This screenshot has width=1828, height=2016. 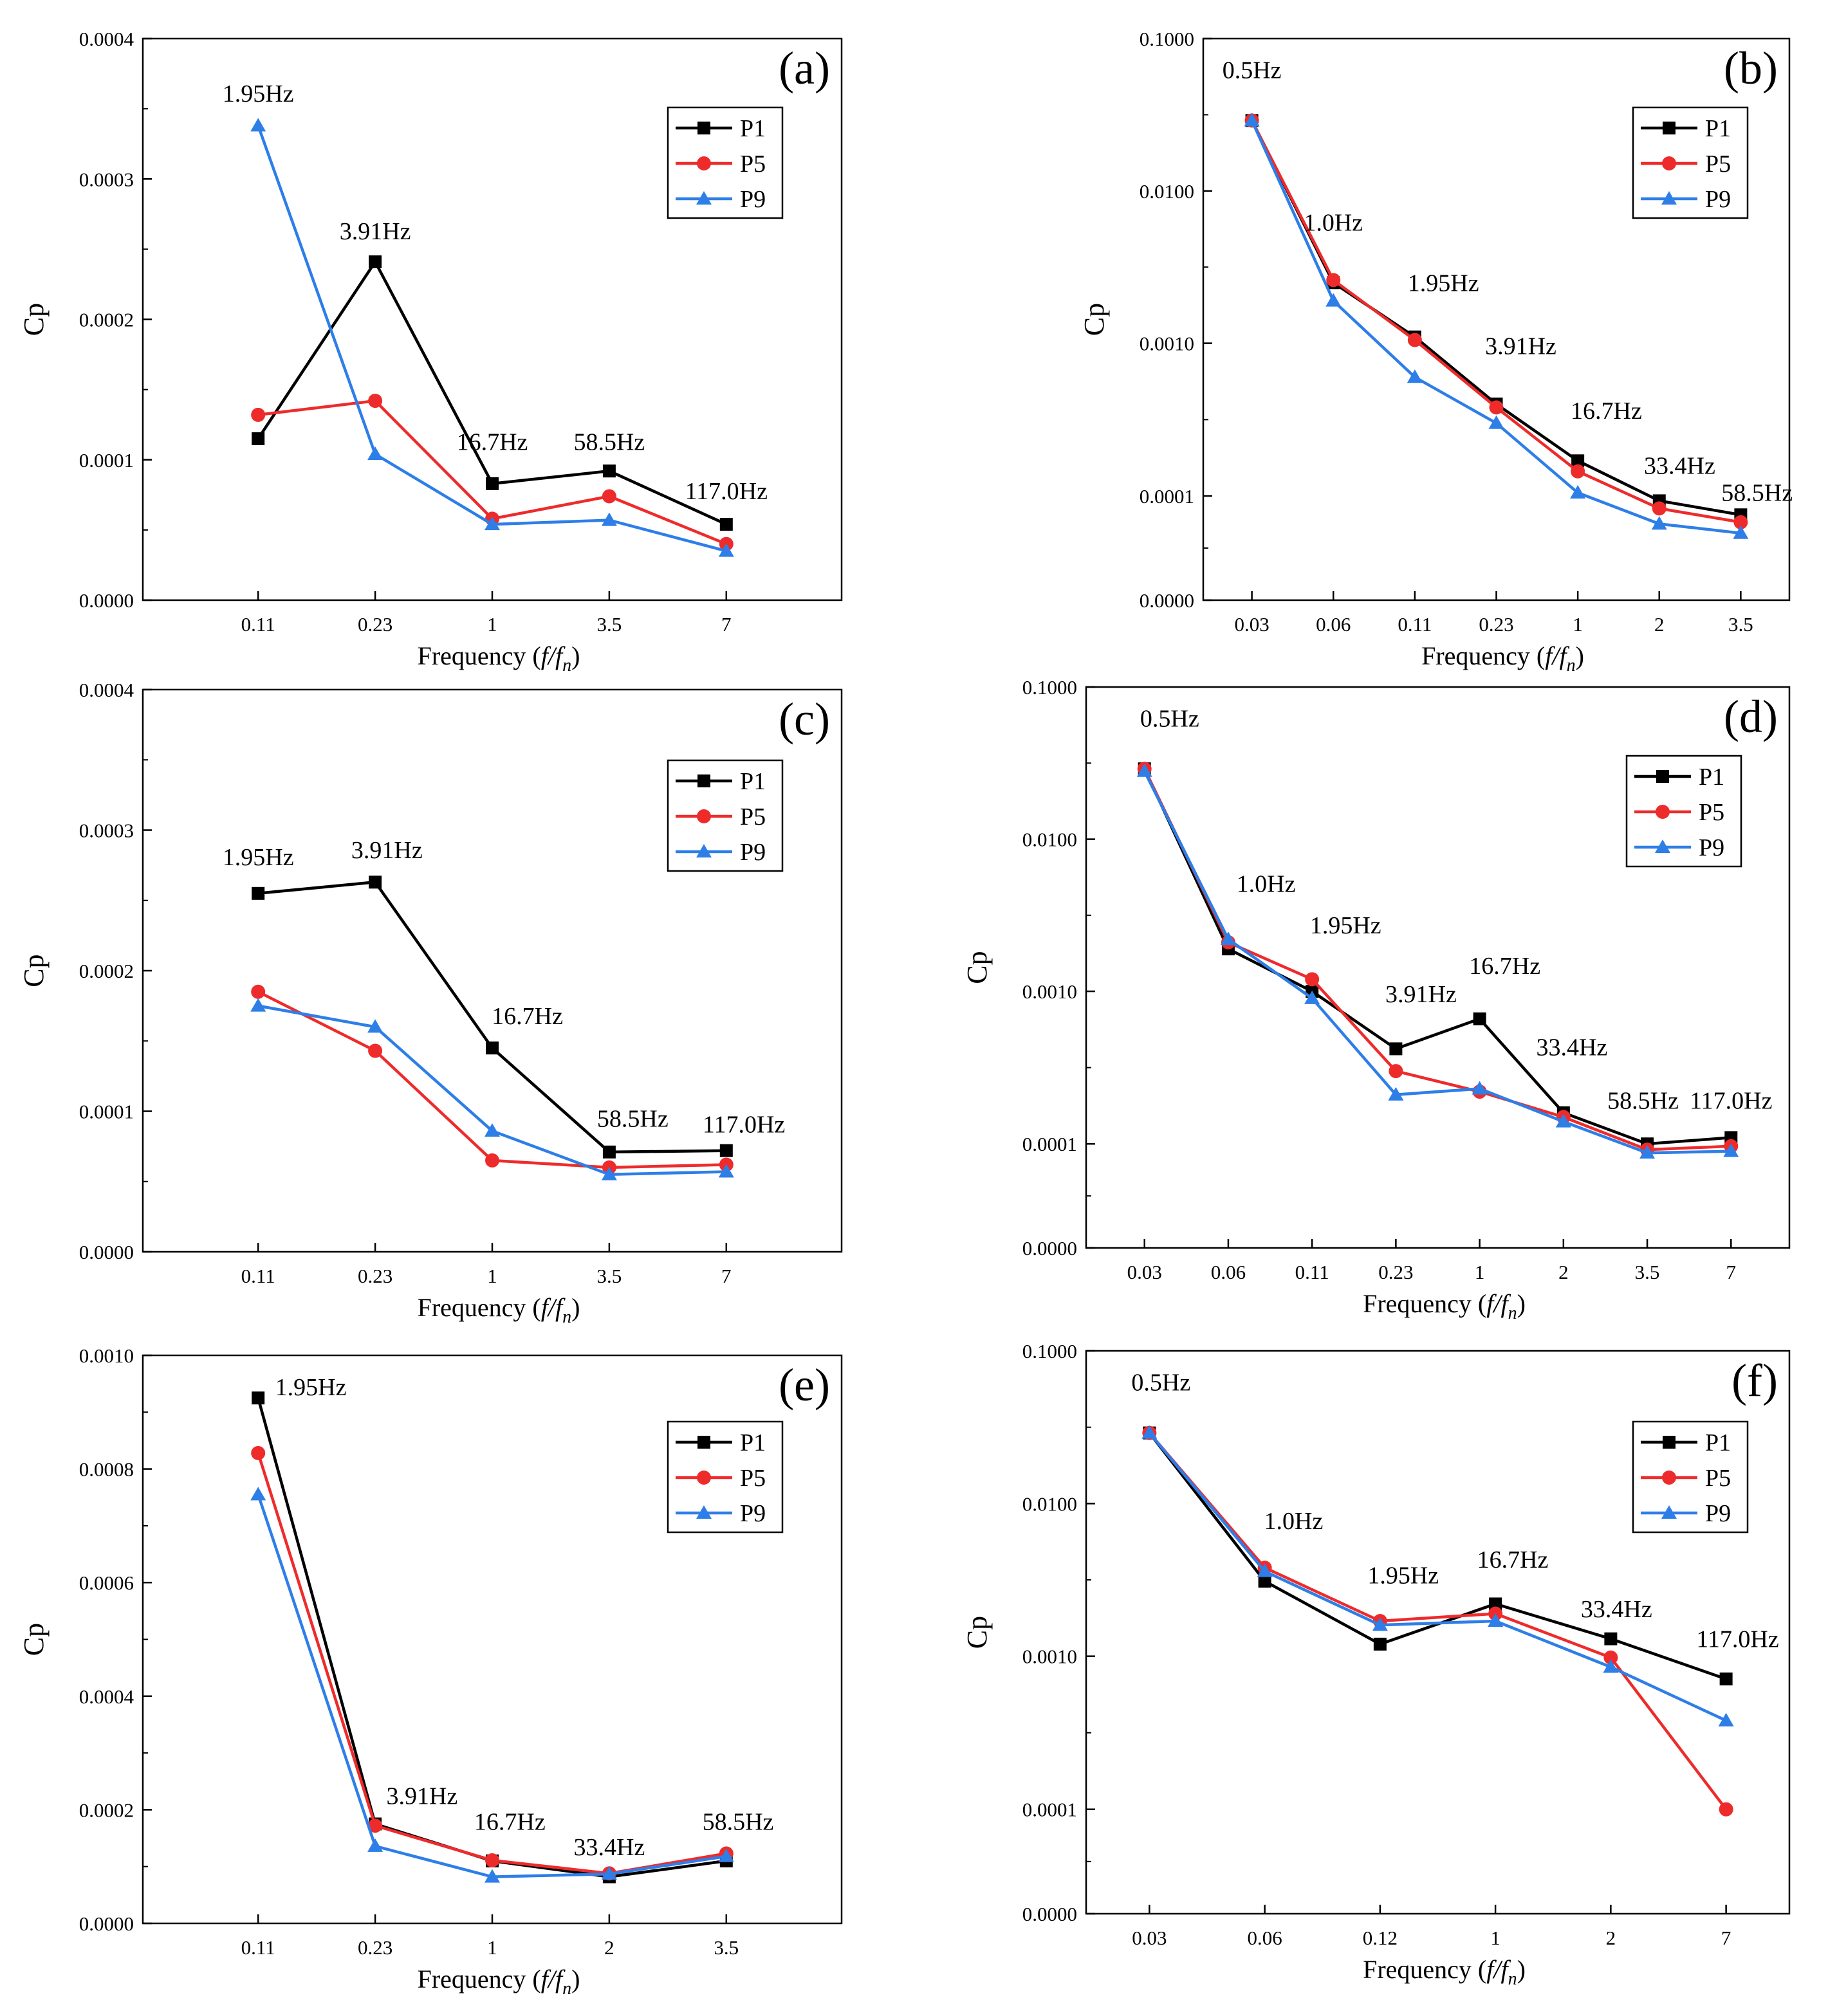 What do you see at coordinates (107, 690) in the screenshot?
I see `y-tick-label: 0.0004` at bounding box center [107, 690].